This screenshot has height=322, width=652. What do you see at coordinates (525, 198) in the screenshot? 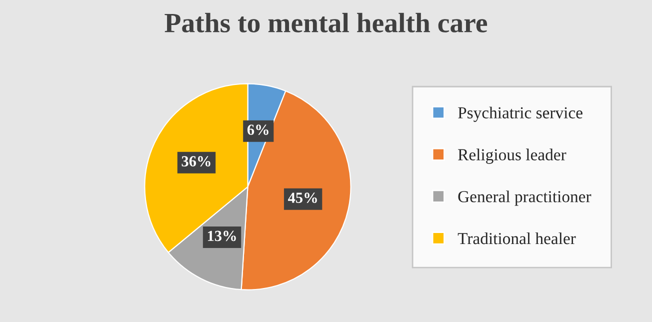
I see `legend-label: General practitioner` at bounding box center [525, 198].